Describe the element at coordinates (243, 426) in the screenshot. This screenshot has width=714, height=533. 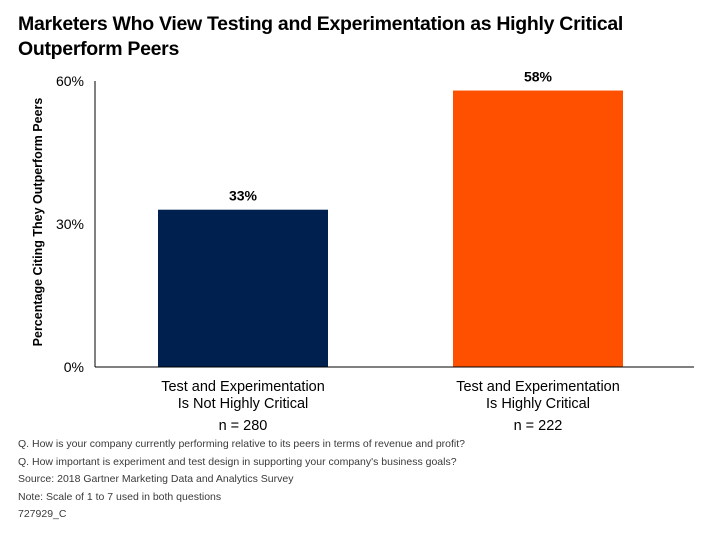
I see `sample-size-label: n = 280` at that location.